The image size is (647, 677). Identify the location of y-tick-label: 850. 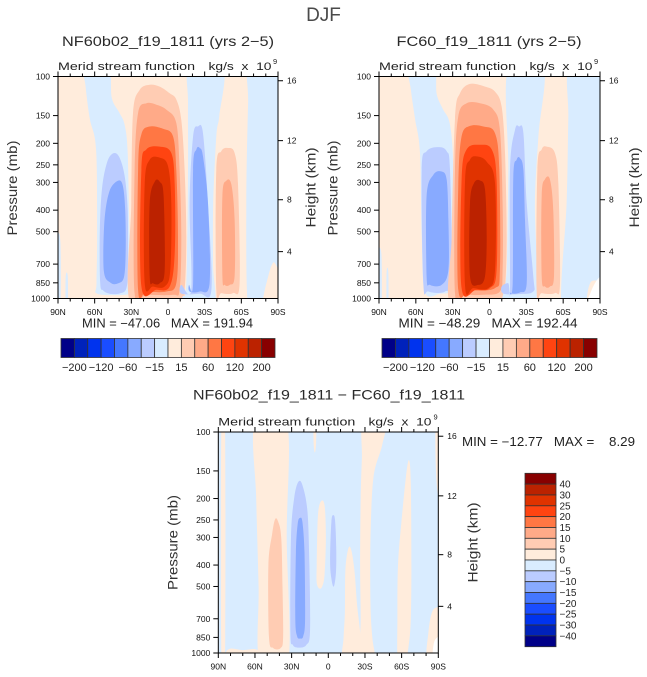
(203, 637).